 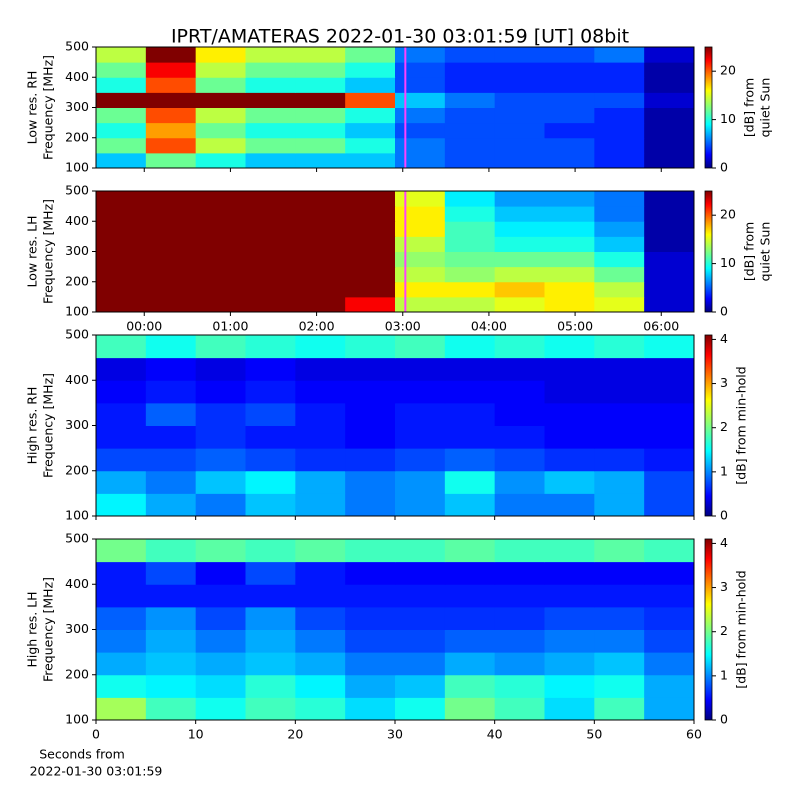 What do you see at coordinates (77, 334) in the screenshot?
I see `y-tick-label: 500` at bounding box center [77, 334].